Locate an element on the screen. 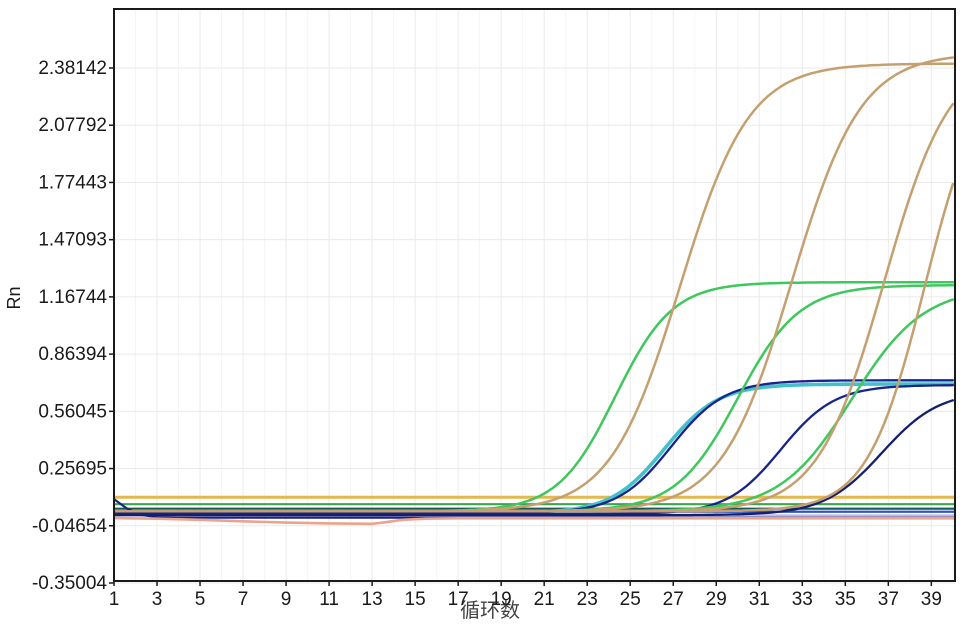  x-tick-label: 39 is located at coordinates (931, 599).